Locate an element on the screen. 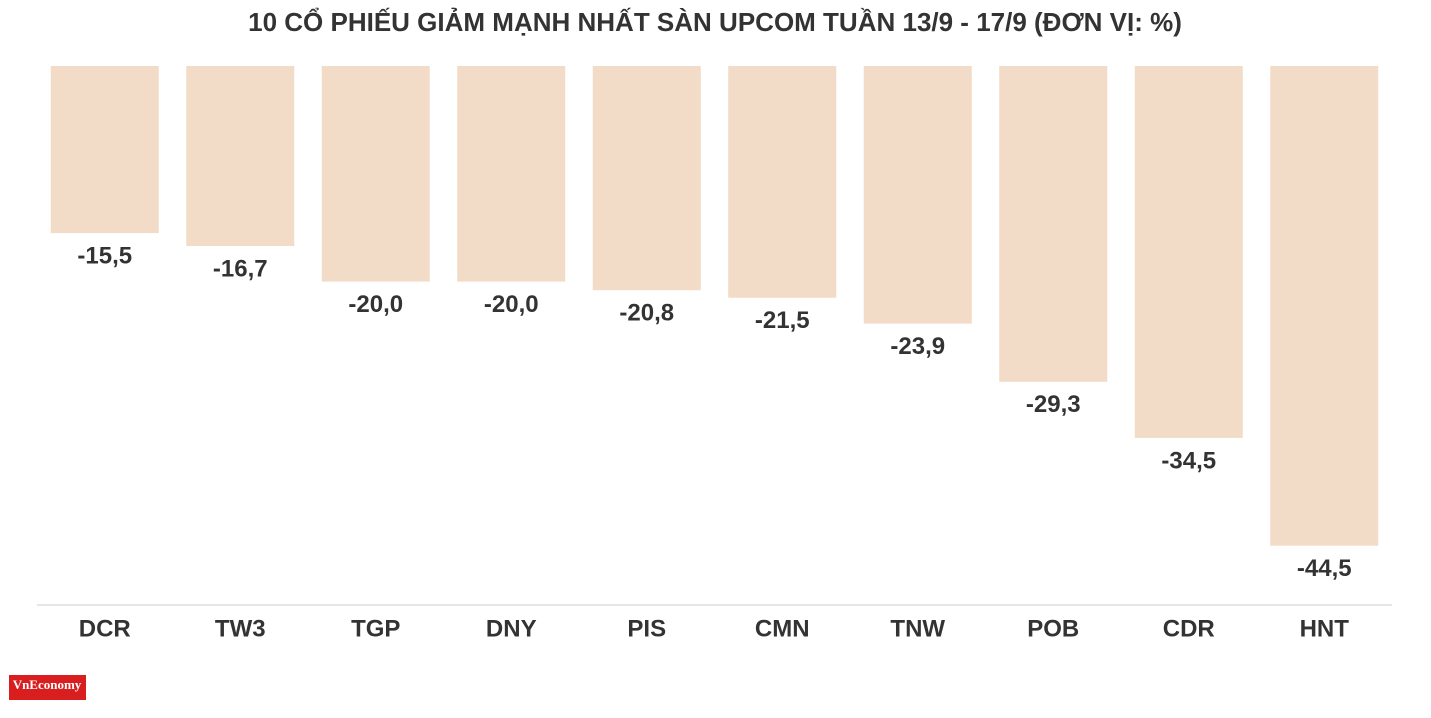 The width and height of the screenshot is (1431, 718). x-tick-label: TGP is located at coordinates (375, 628).